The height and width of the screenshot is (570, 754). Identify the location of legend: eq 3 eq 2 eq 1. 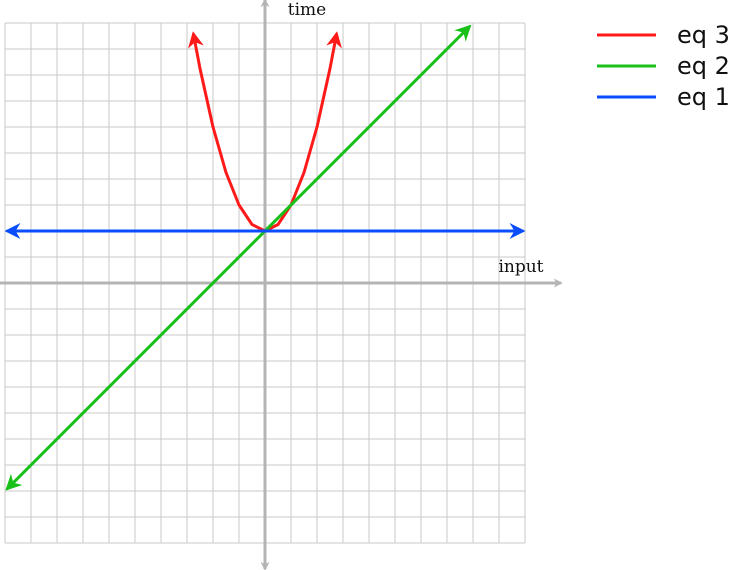
(663, 66).